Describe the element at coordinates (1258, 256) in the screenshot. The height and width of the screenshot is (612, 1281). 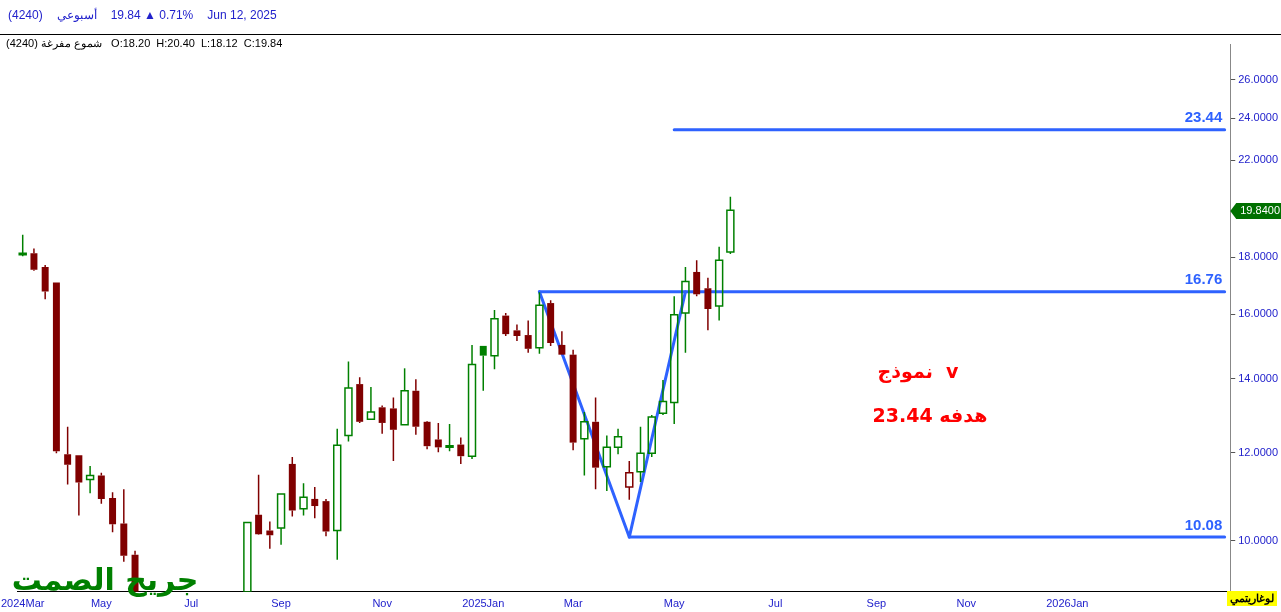
I see `y-tick-label: 18.0000` at that location.